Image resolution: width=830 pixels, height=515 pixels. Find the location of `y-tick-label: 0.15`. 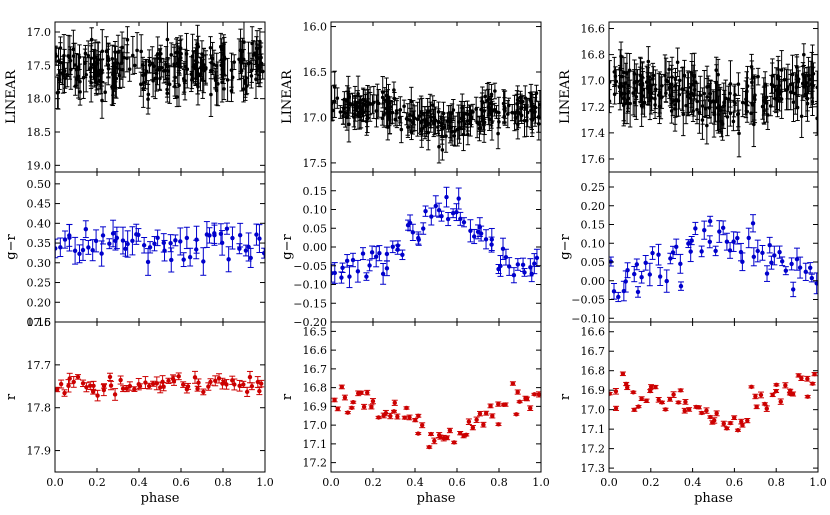

y-tick-label: 0.15 is located at coordinates (39, 322).